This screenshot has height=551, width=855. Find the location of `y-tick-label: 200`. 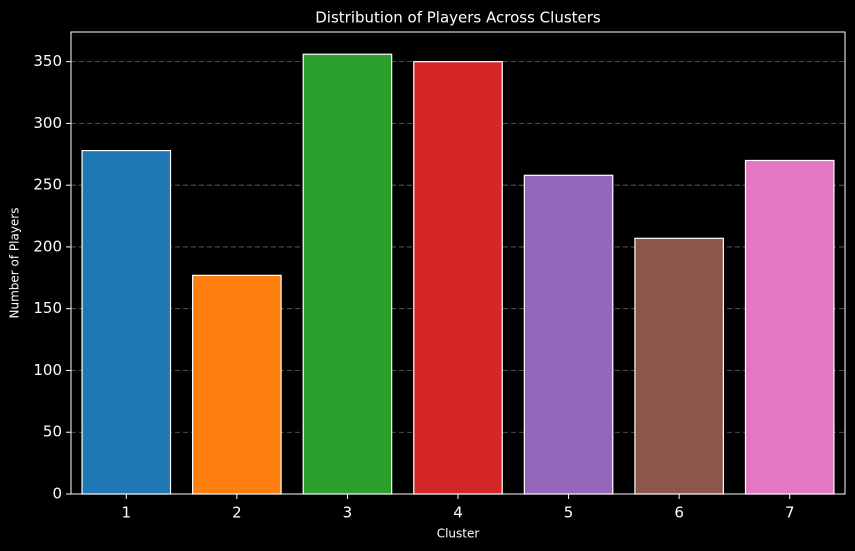

y-tick-label: 200 is located at coordinates (47, 246).